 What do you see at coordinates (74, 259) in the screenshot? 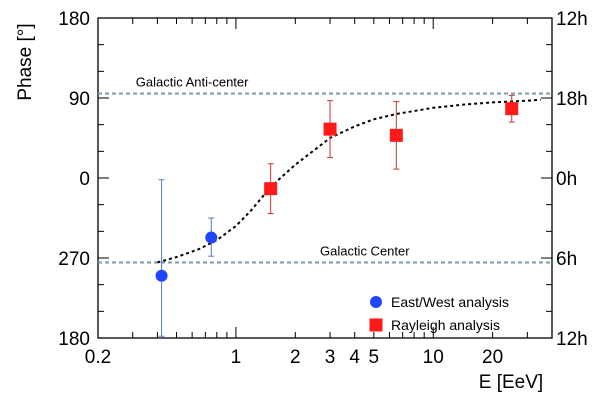
I see `y-tick-label-left: 270` at bounding box center [74, 259].